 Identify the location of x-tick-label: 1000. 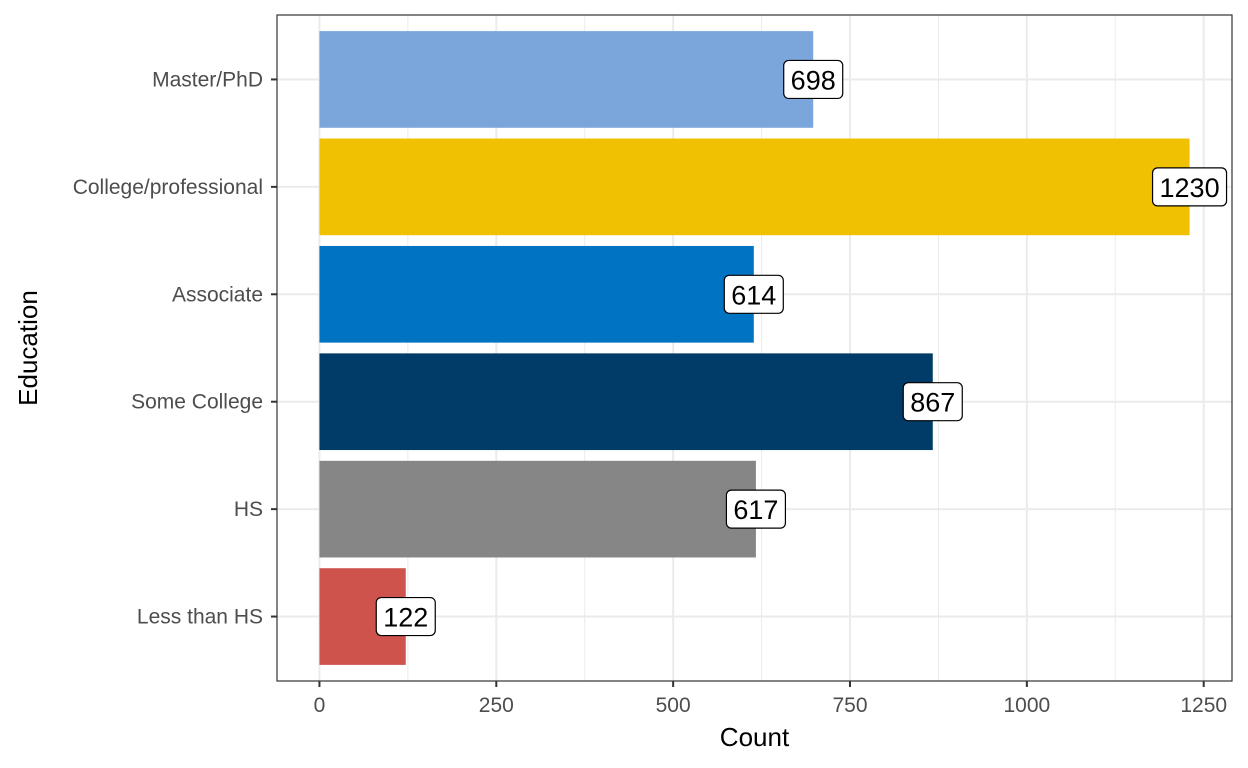
(1026, 705).